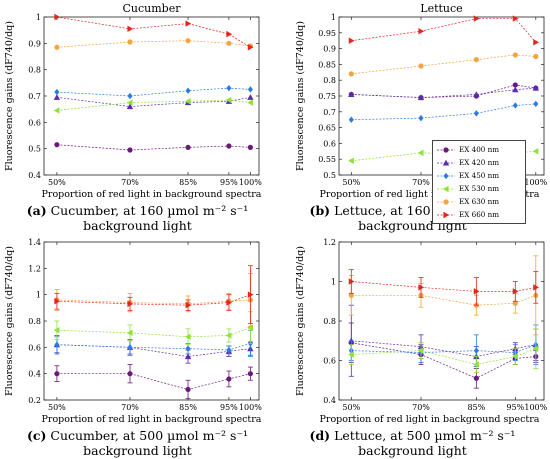 The image size is (550, 459). I want to click on y-tick-label: 0.75, so click(327, 96).